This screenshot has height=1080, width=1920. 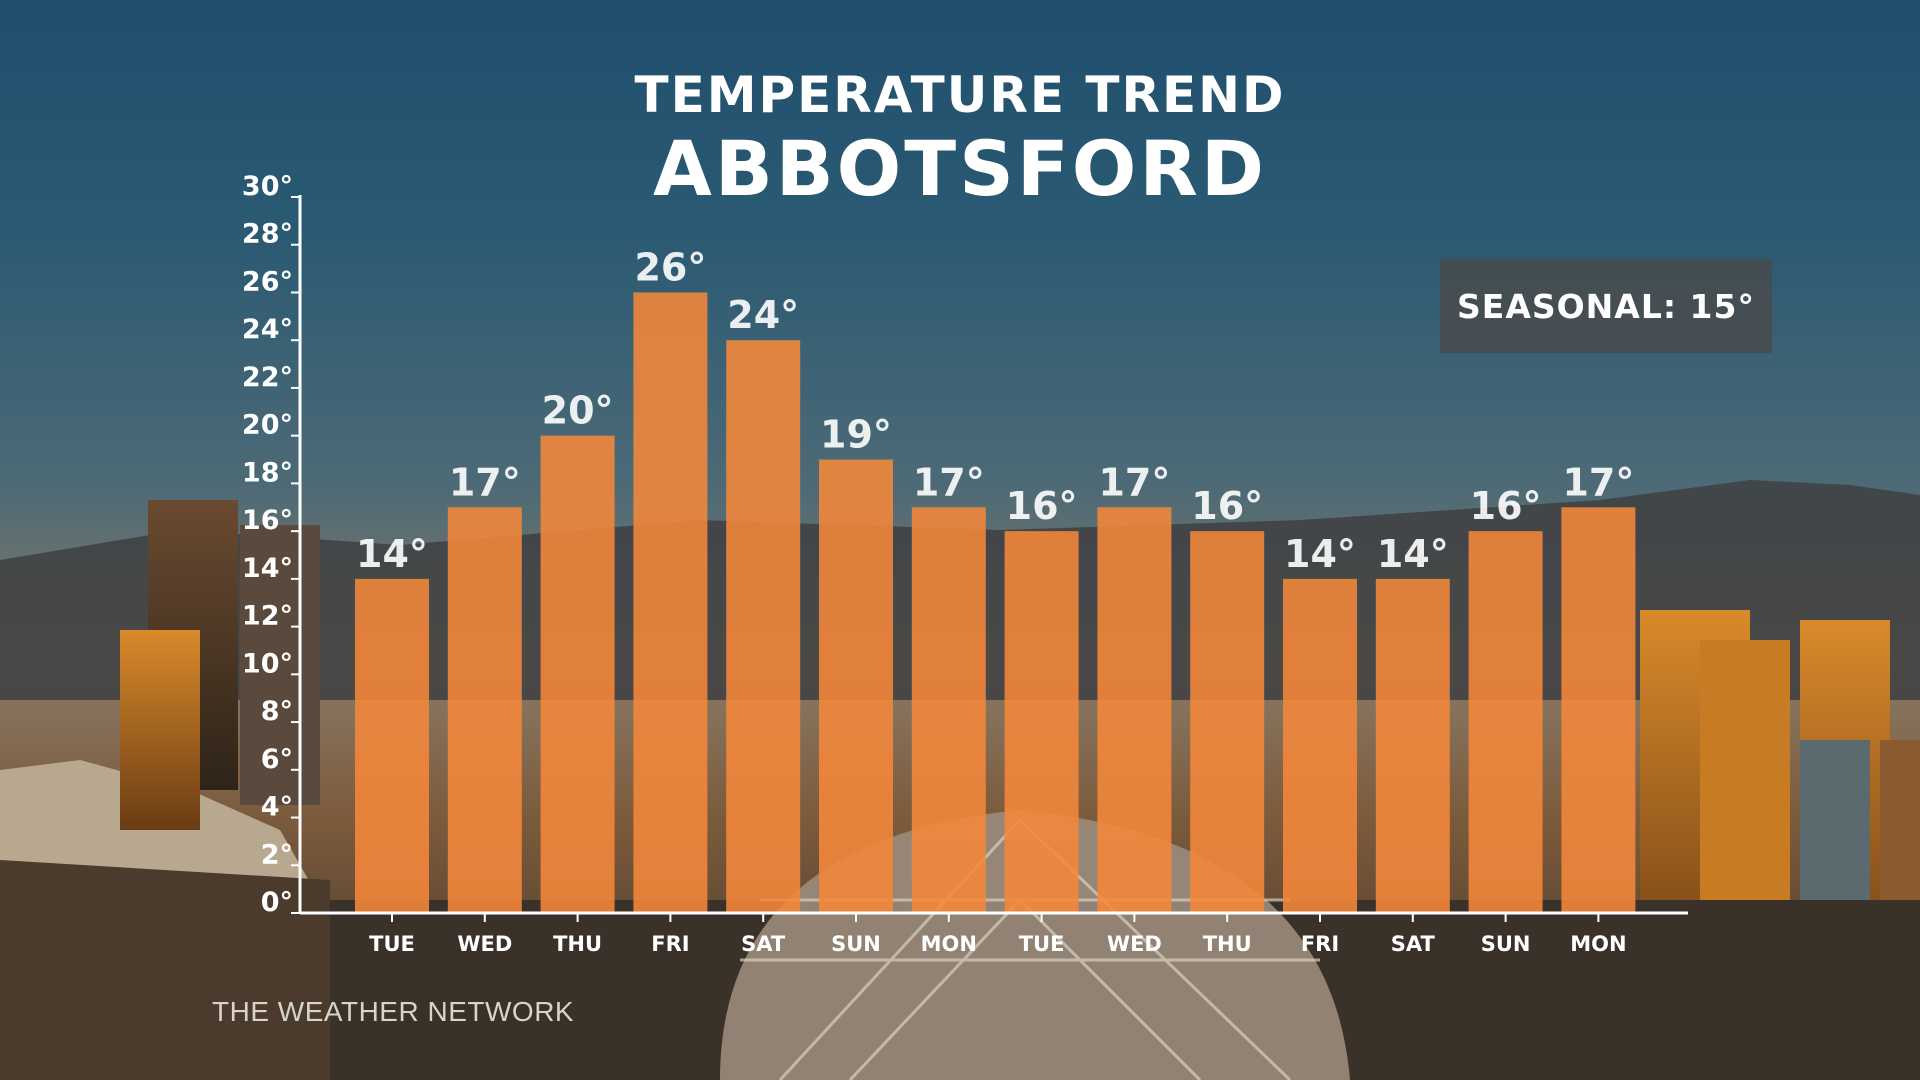 What do you see at coordinates (277, 854) in the screenshot?
I see `y-tick-label-1: 2°` at bounding box center [277, 854].